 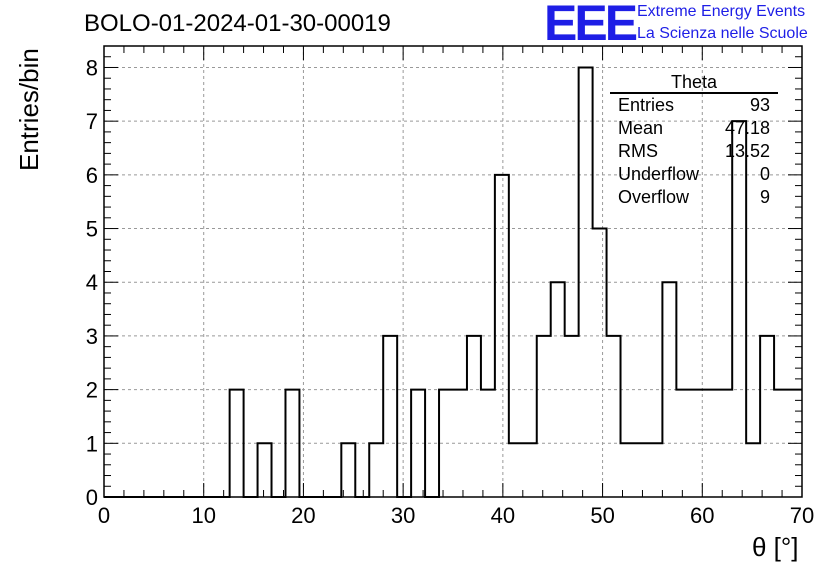 What do you see at coordinates (646, 105) in the screenshot?
I see `stats-label: Entries` at bounding box center [646, 105].